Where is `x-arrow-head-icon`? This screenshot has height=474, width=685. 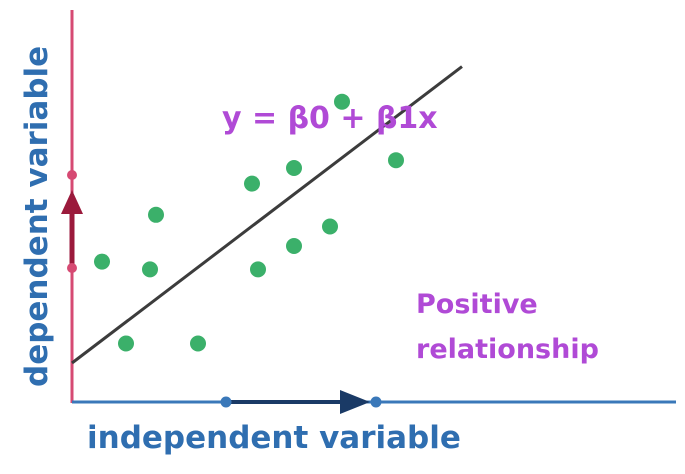
x-arrow-head-icon is located at coordinates (355, 402).